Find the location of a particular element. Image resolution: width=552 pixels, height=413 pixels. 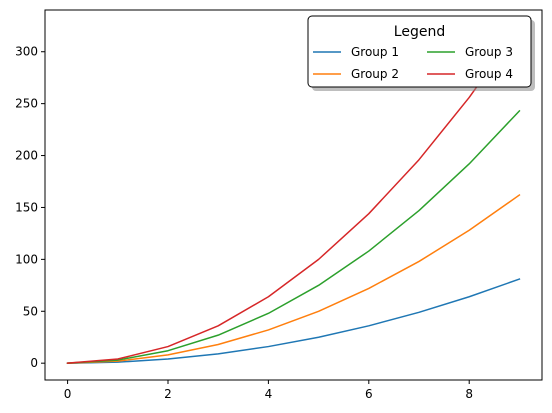

legend-box is located at coordinates (419, 51).